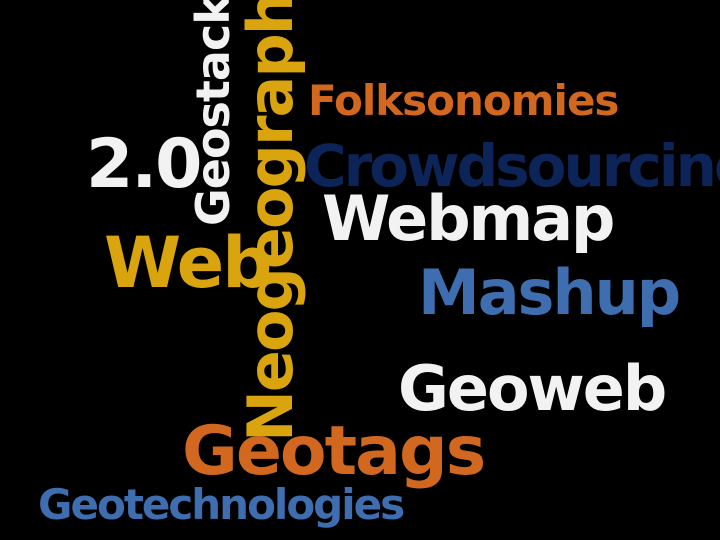 This screenshot has width=720, height=540. I want to click on word-web: Web, so click(188, 263).